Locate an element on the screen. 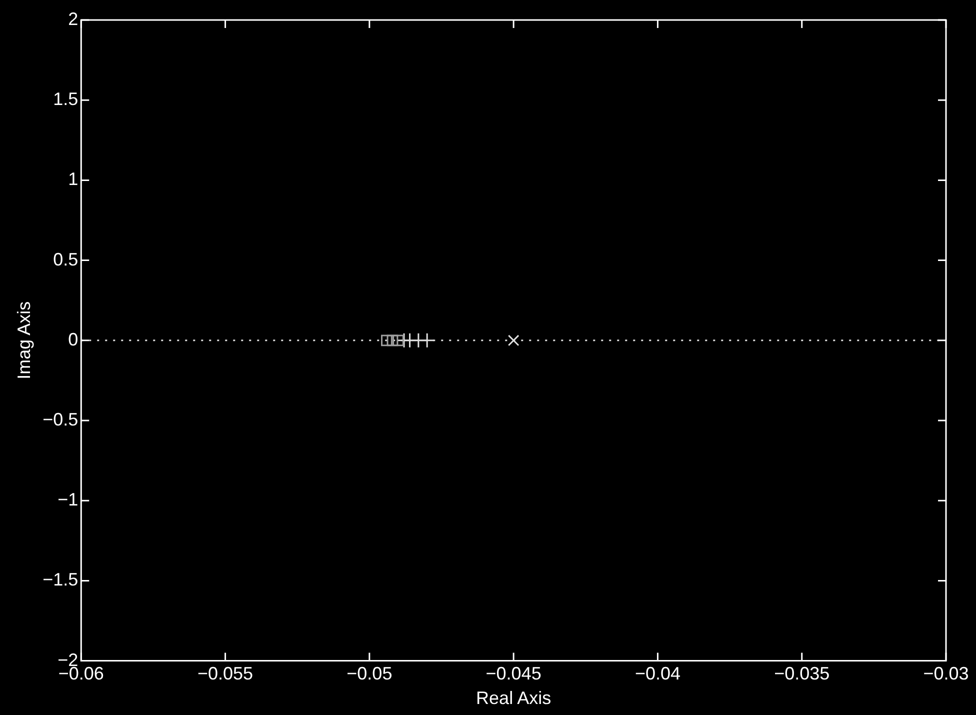 The height and width of the screenshot is (715, 976). x-tick-label: −0.045 is located at coordinates (514, 674).